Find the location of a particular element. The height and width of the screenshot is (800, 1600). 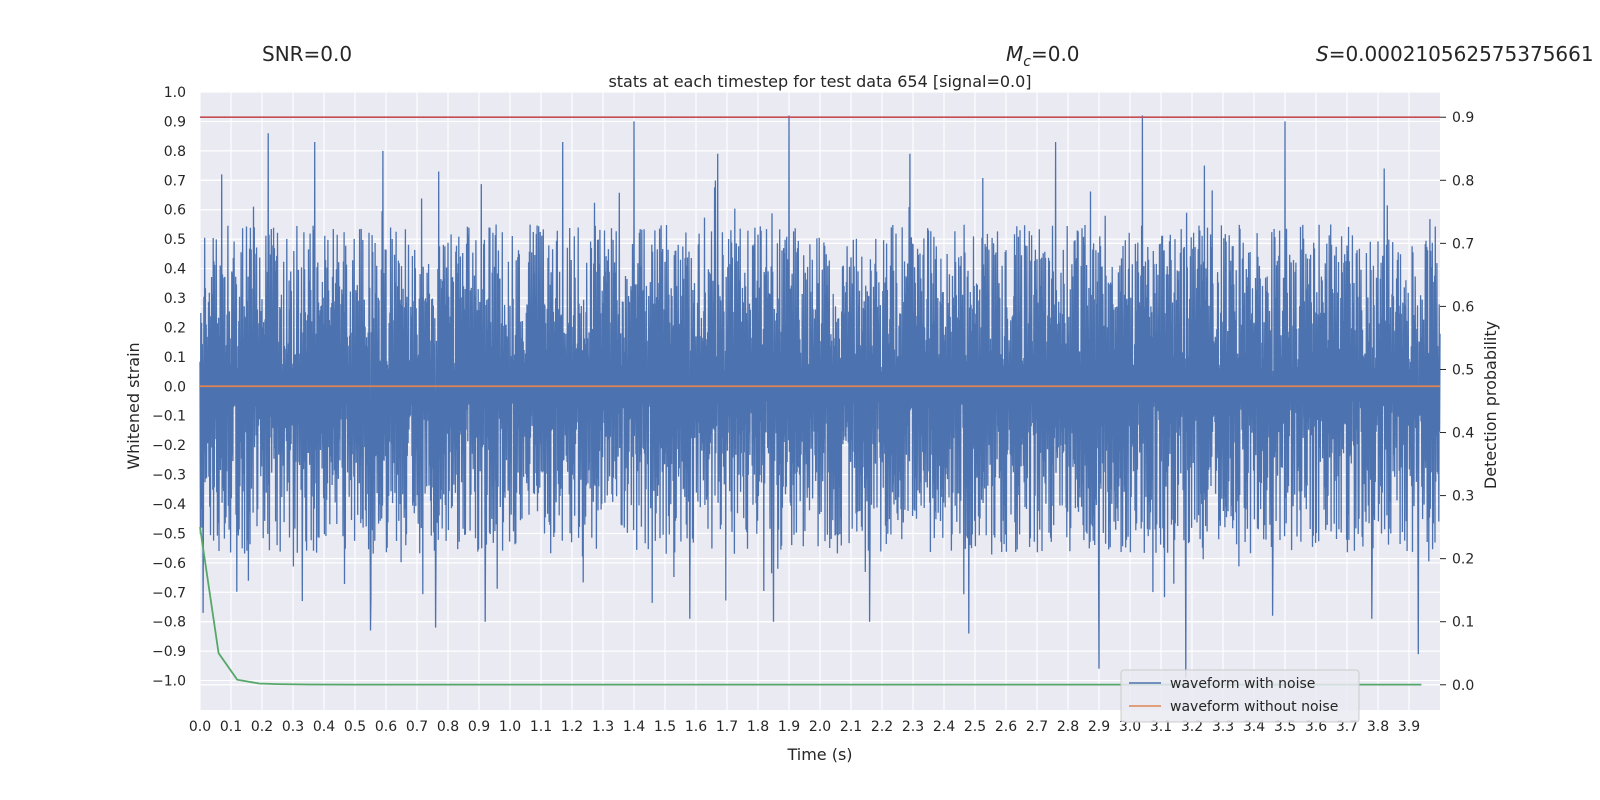

y-tick-label: −0.8 is located at coordinates (169, 623).